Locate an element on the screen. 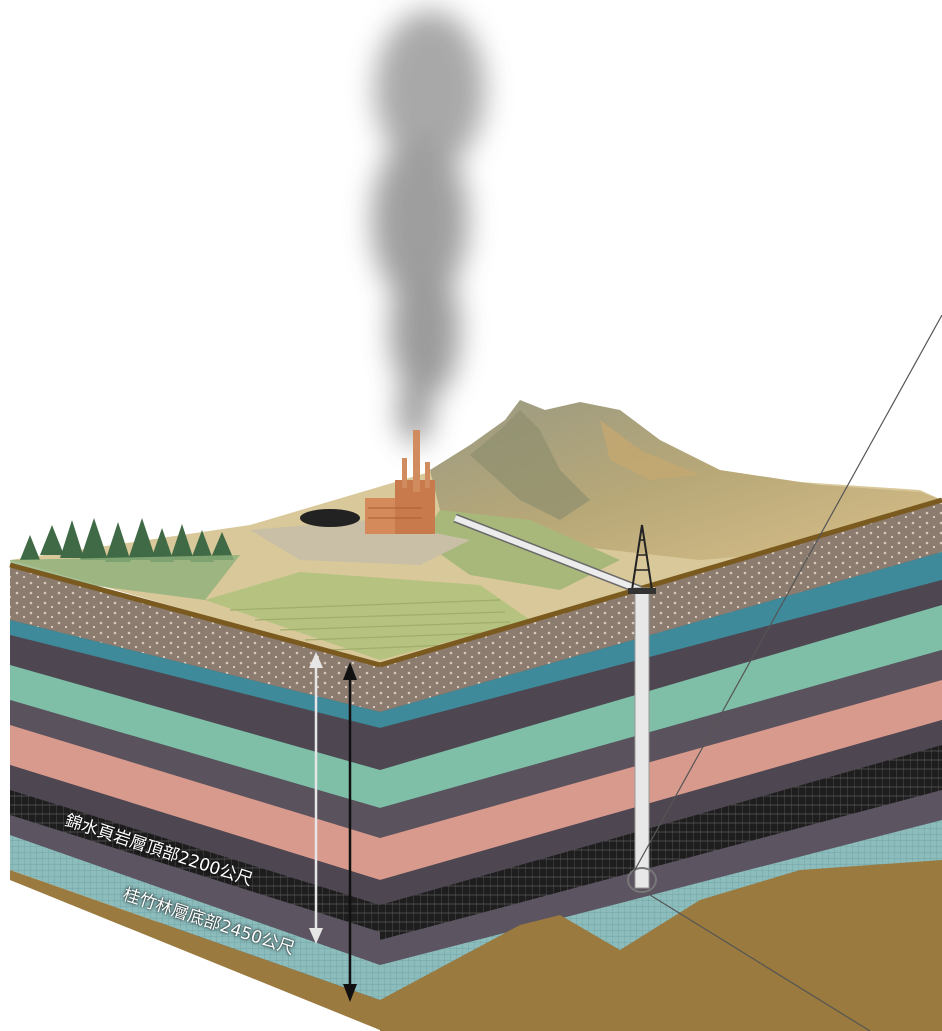 This screenshot has height=1031, width=942. co2-pipeline is located at coordinates (555, 703).